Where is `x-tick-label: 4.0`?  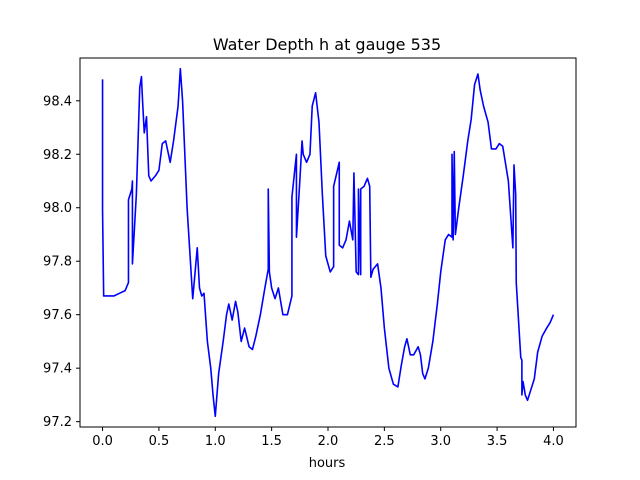 x-tick-label: 4.0 is located at coordinates (553, 441).